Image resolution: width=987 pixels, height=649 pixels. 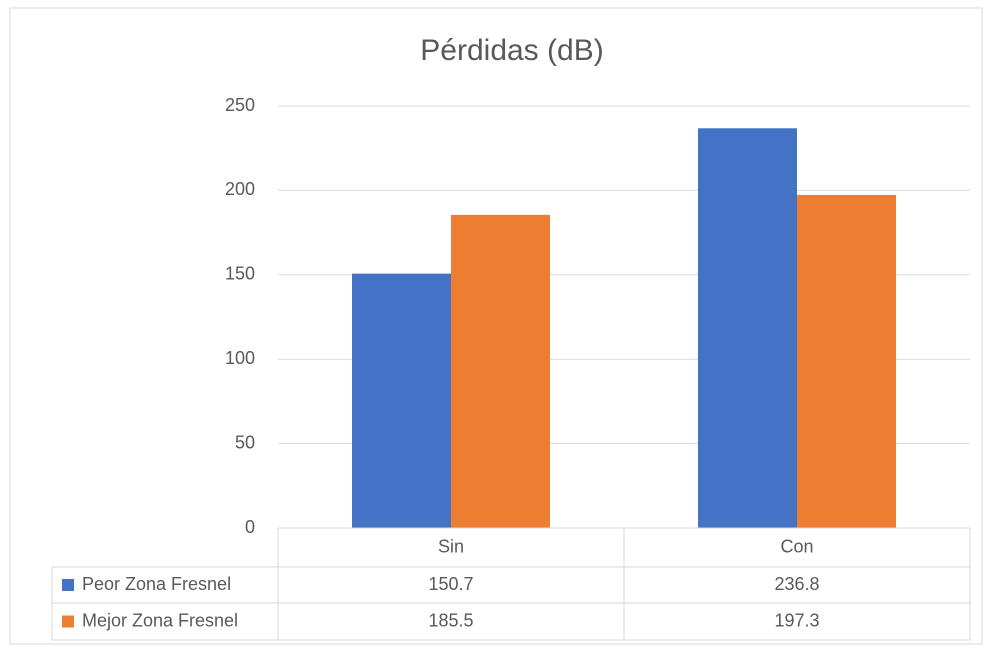 I want to click on table-value: 150.7, so click(x=450, y=584).